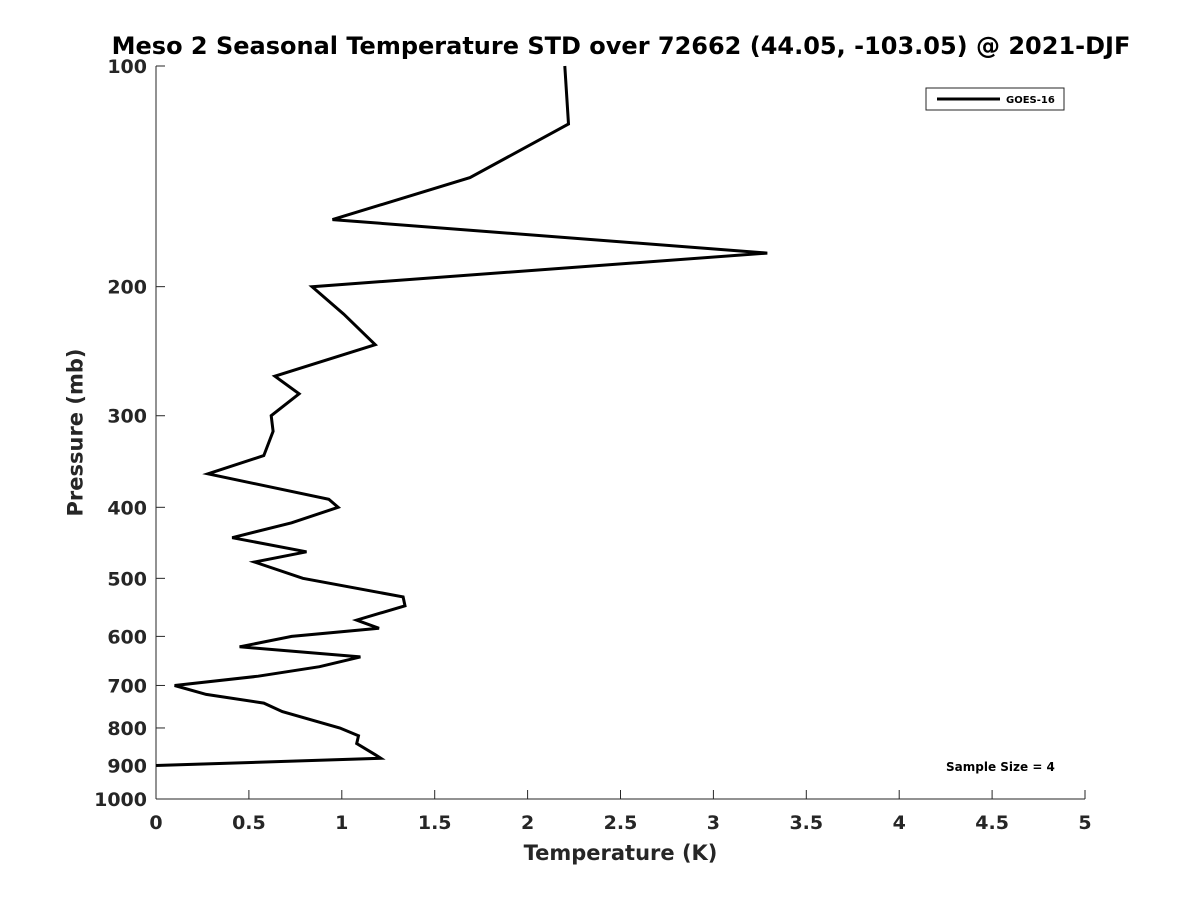 The image size is (1200, 900). What do you see at coordinates (127, 766) in the screenshot?
I see `y-tick-label: 900` at bounding box center [127, 766].